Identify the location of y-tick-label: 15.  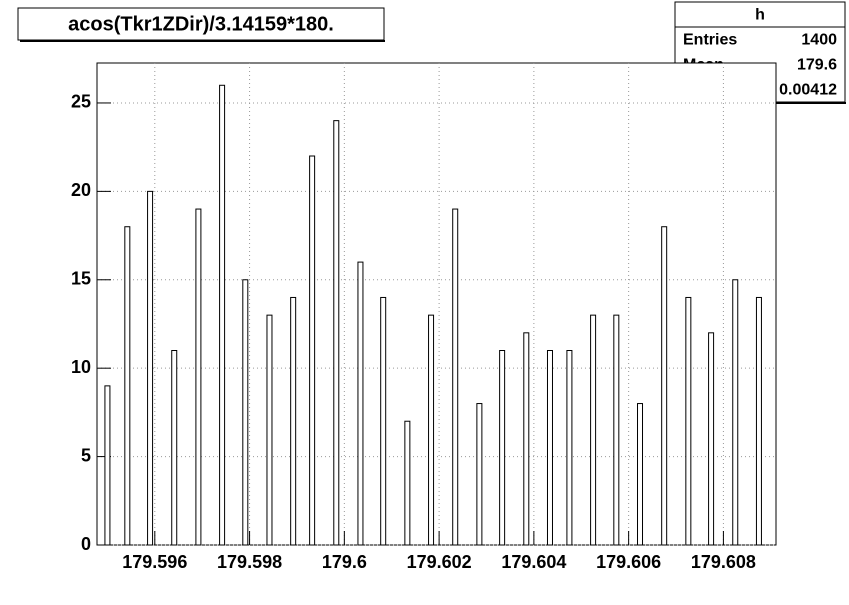
(81, 279).